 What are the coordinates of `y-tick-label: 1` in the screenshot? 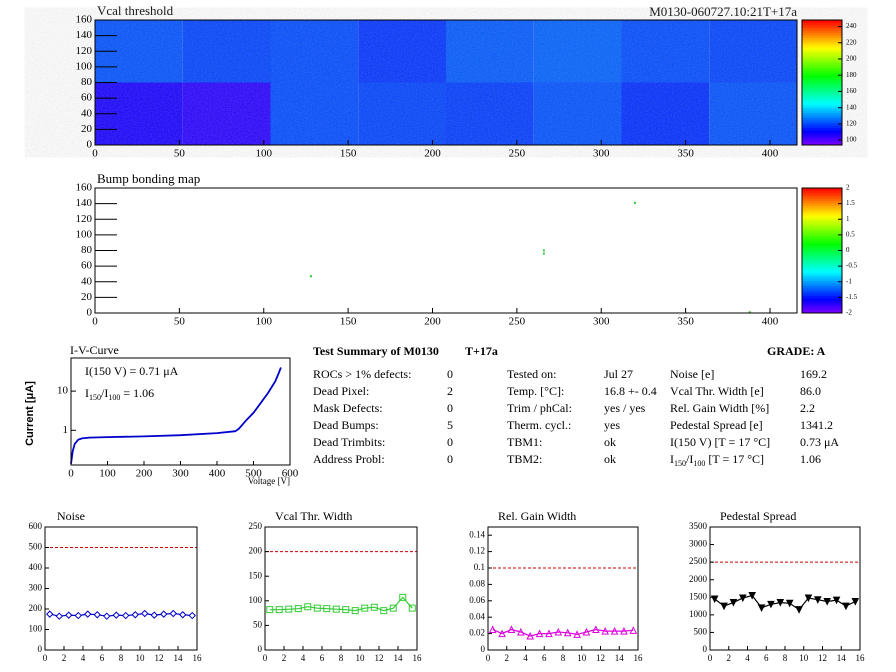 It's located at (66, 430).